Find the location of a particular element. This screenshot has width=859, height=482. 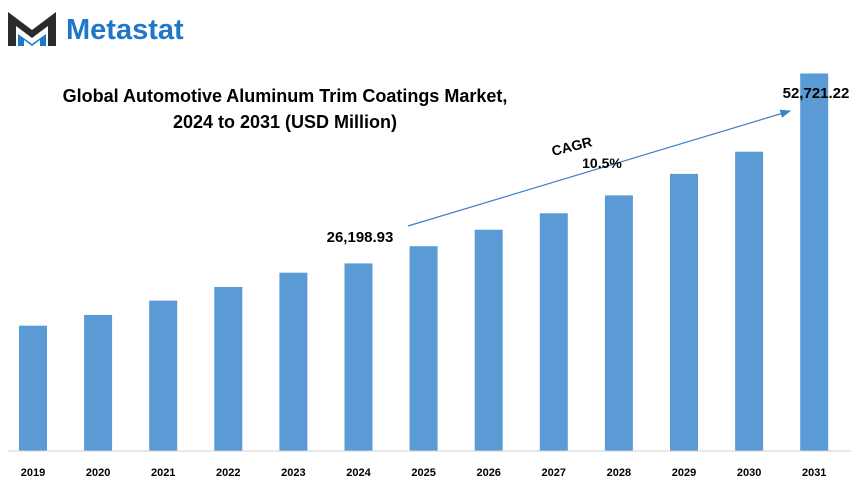

x-tick-2028: 2028 is located at coordinates (619, 473).